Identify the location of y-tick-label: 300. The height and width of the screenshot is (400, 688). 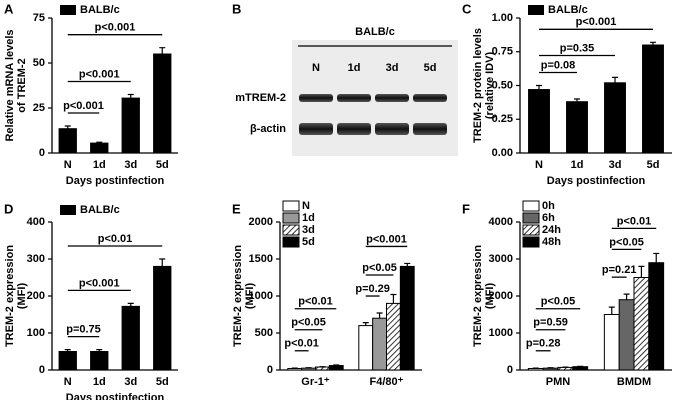
(36, 259).